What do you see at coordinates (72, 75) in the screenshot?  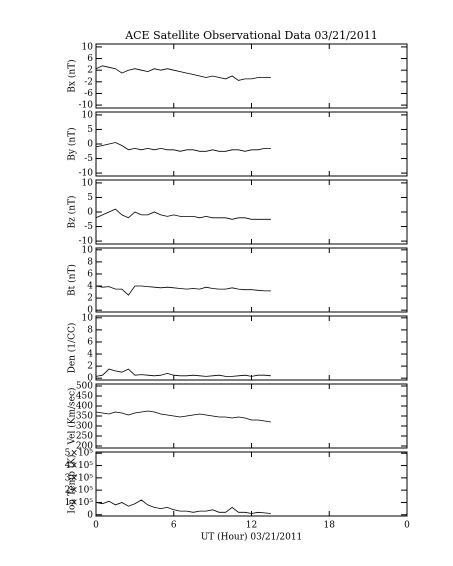 I see `y-axis-label: Bx (nT)` at bounding box center [72, 75].